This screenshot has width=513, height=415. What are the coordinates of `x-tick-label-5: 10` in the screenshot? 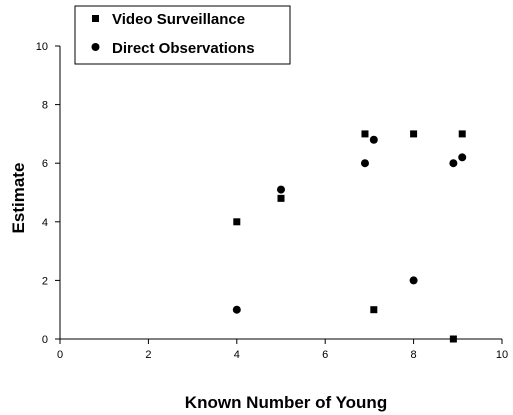 It's located at (502, 355).